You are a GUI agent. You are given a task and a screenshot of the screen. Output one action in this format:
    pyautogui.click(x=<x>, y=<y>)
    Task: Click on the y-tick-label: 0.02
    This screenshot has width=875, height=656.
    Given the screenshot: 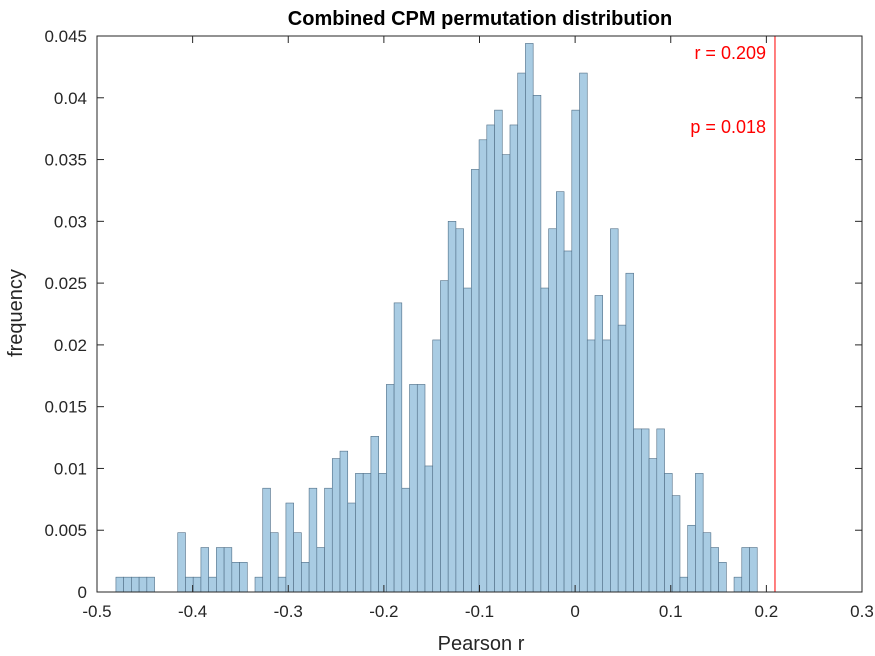 What is the action you would take?
    pyautogui.click(x=70, y=345)
    